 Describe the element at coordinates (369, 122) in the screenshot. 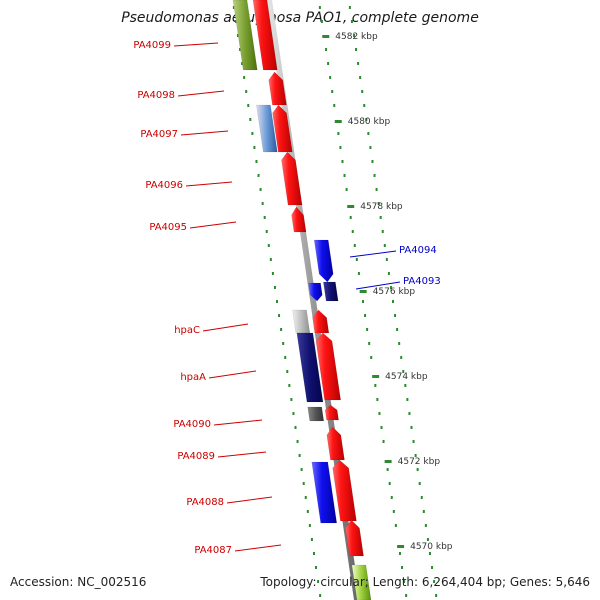

I see `ruler-label: 4580 kbp` at that location.